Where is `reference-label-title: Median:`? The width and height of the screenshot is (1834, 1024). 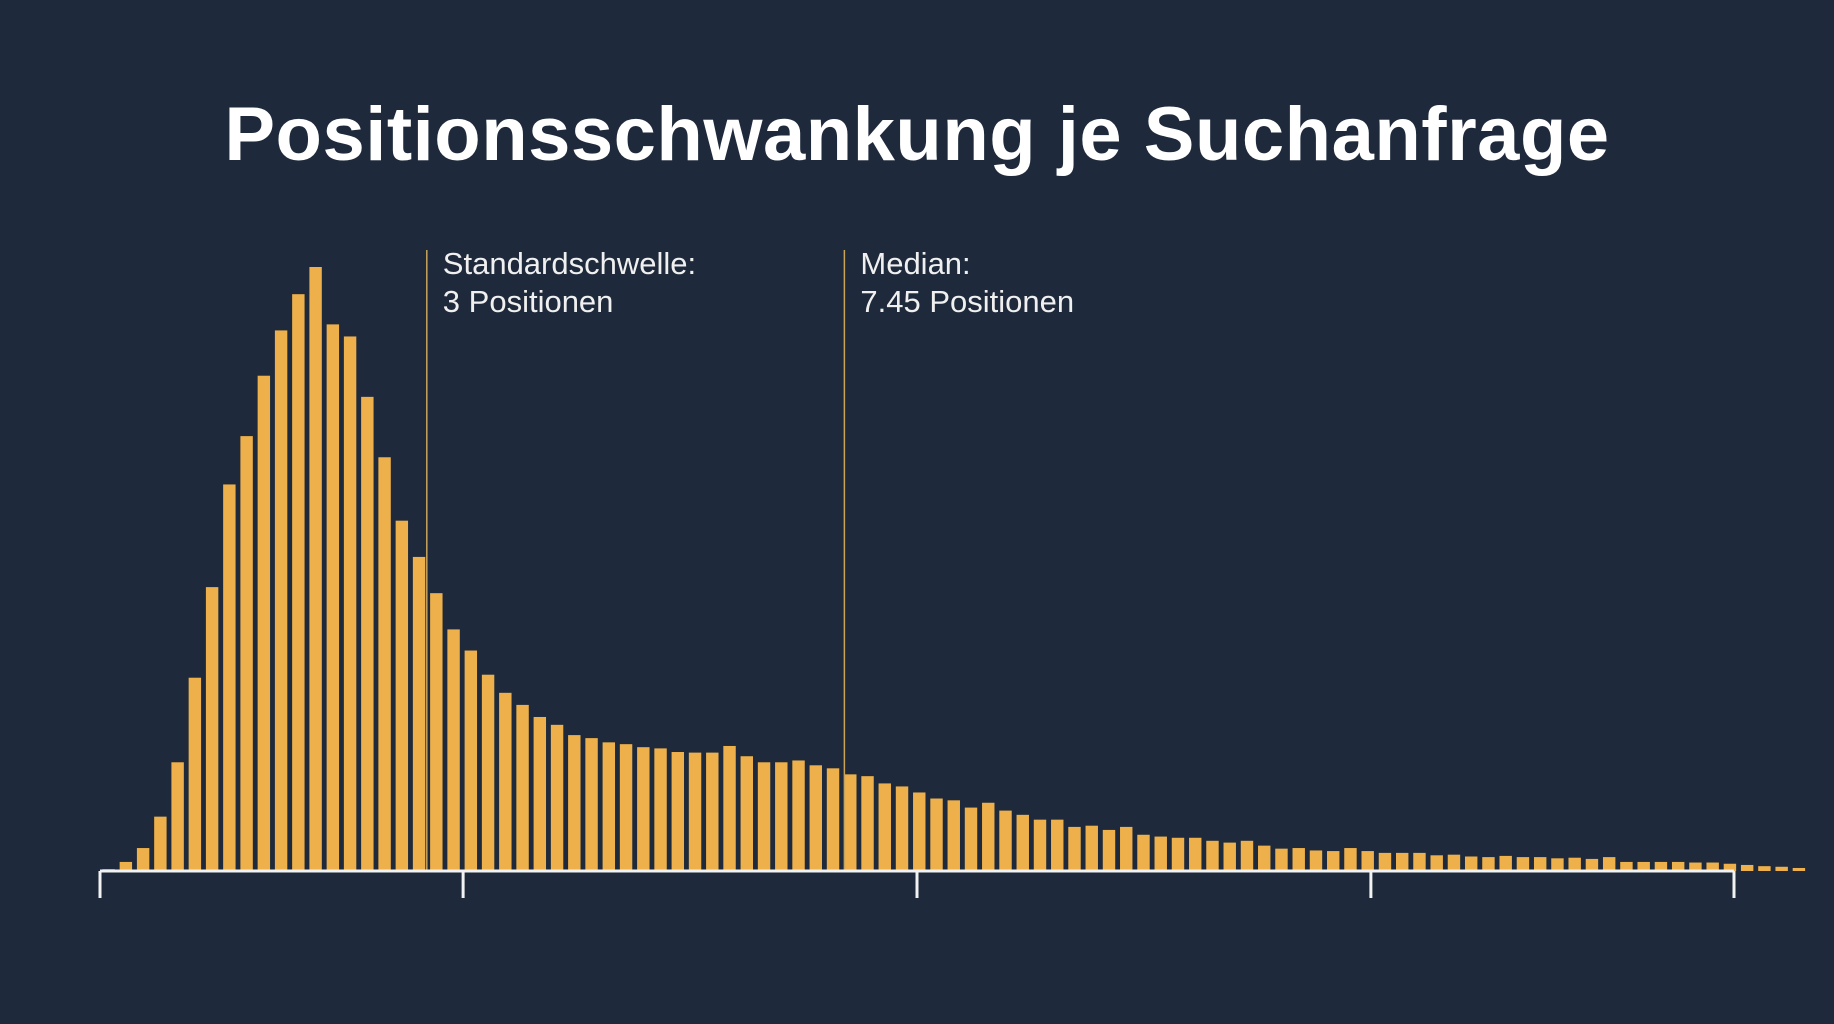
reference-label-title: Median: is located at coordinates (915, 263).